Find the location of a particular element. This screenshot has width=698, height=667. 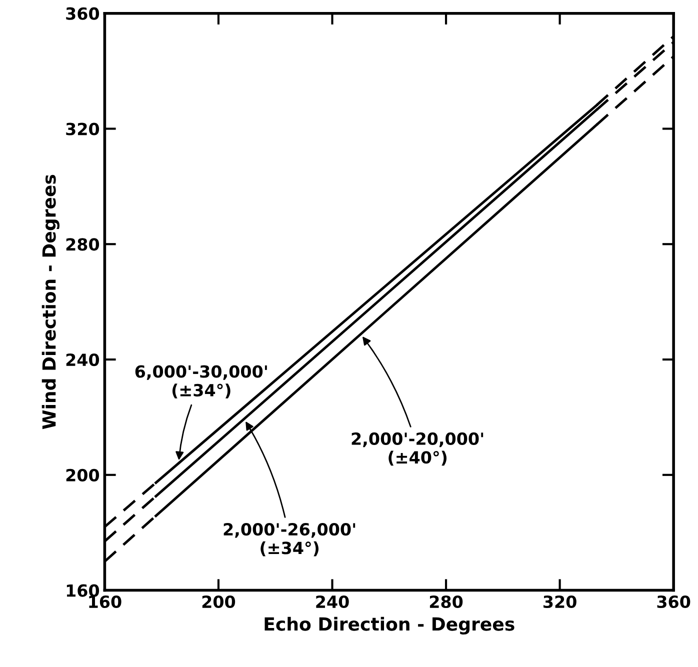

x-tick-label: 320 is located at coordinates (560, 601).